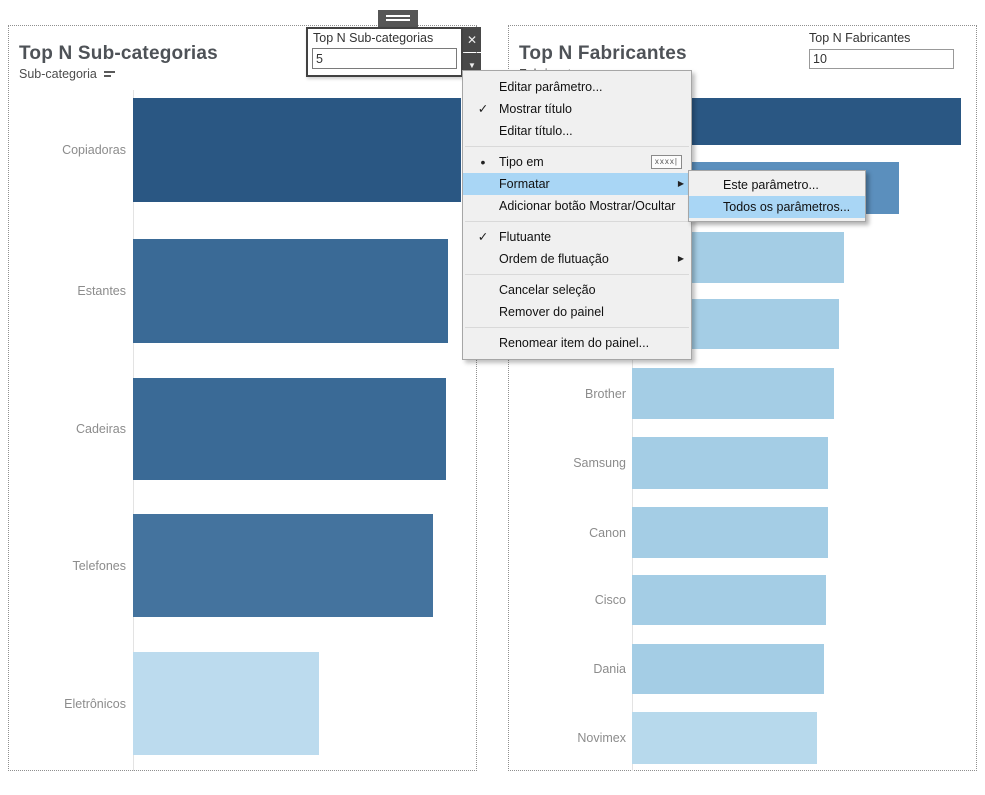 The image size is (985, 795). What do you see at coordinates (601, 738) in the screenshot?
I see `category-label: Novimex` at bounding box center [601, 738].